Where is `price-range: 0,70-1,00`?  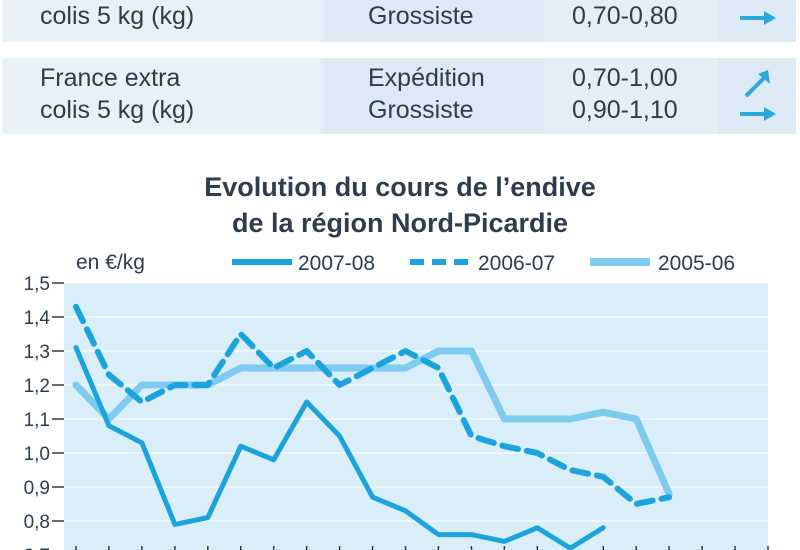 price-range: 0,70-1,00 is located at coordinates (625, 78).